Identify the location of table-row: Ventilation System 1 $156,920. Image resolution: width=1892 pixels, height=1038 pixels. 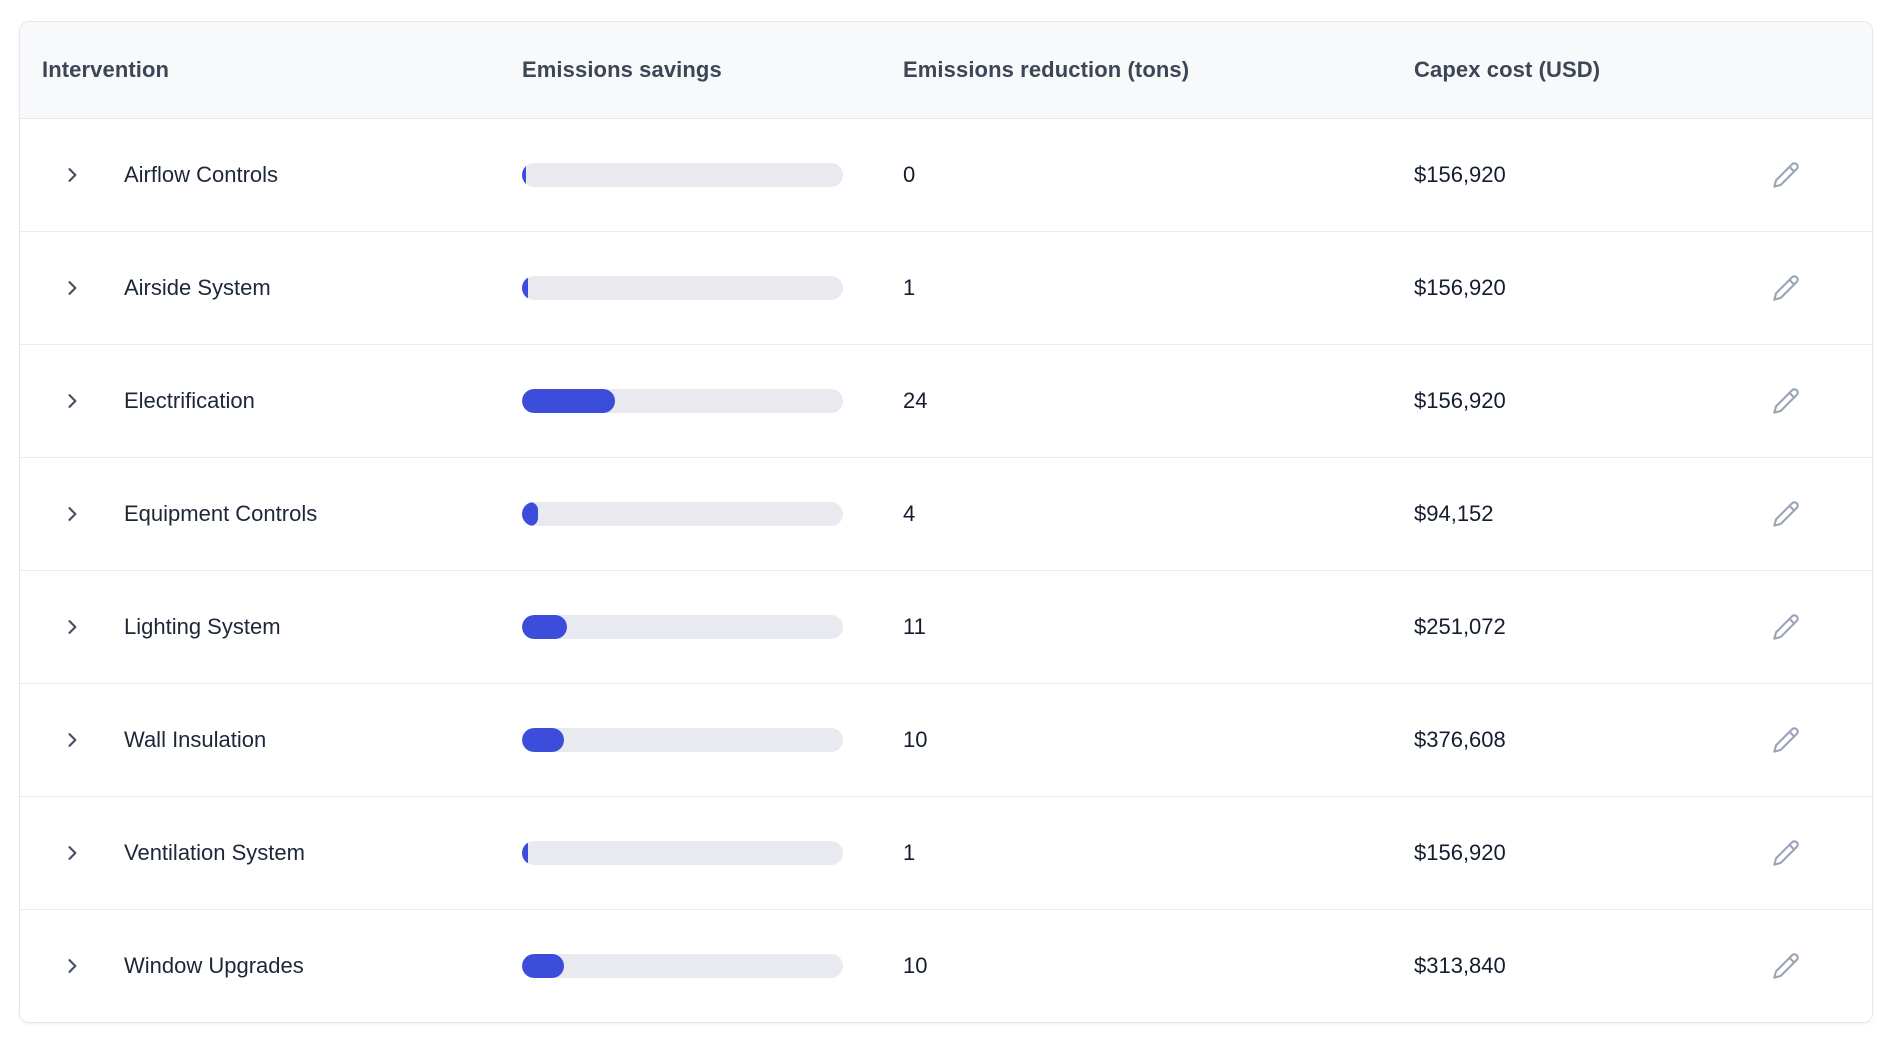
(946, 853).